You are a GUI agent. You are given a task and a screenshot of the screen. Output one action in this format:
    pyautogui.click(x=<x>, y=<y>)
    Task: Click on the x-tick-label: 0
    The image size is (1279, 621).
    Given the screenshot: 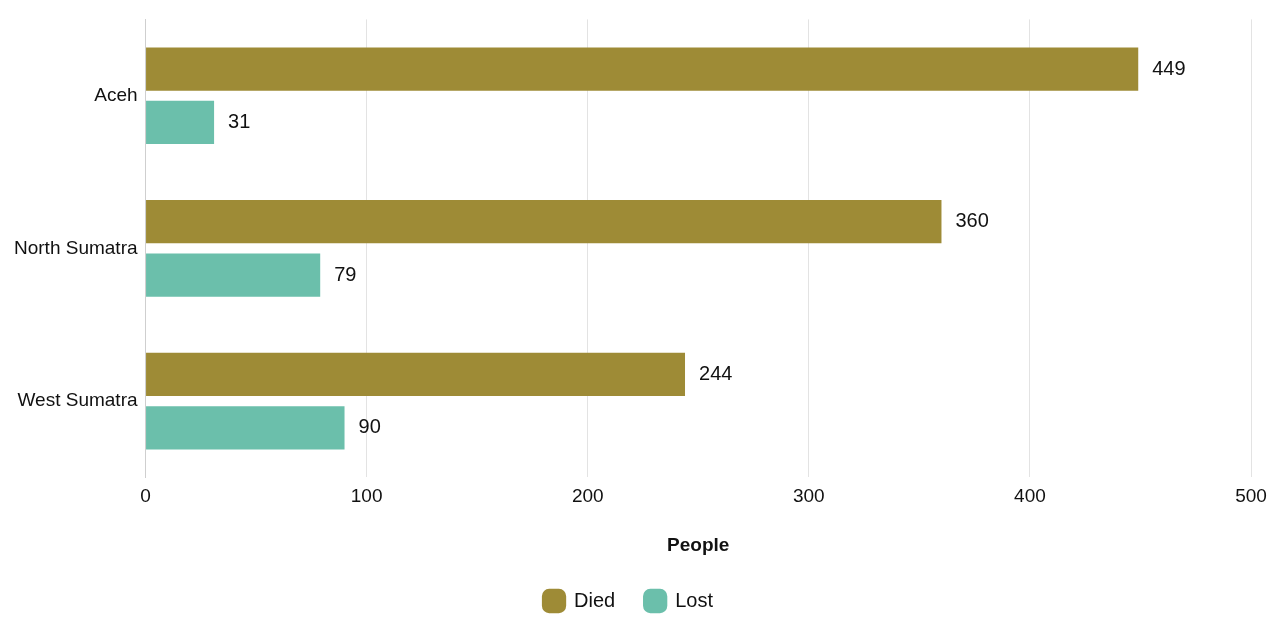 What is the action you would take?
    pyautogui.click(x=145, y=496)
    